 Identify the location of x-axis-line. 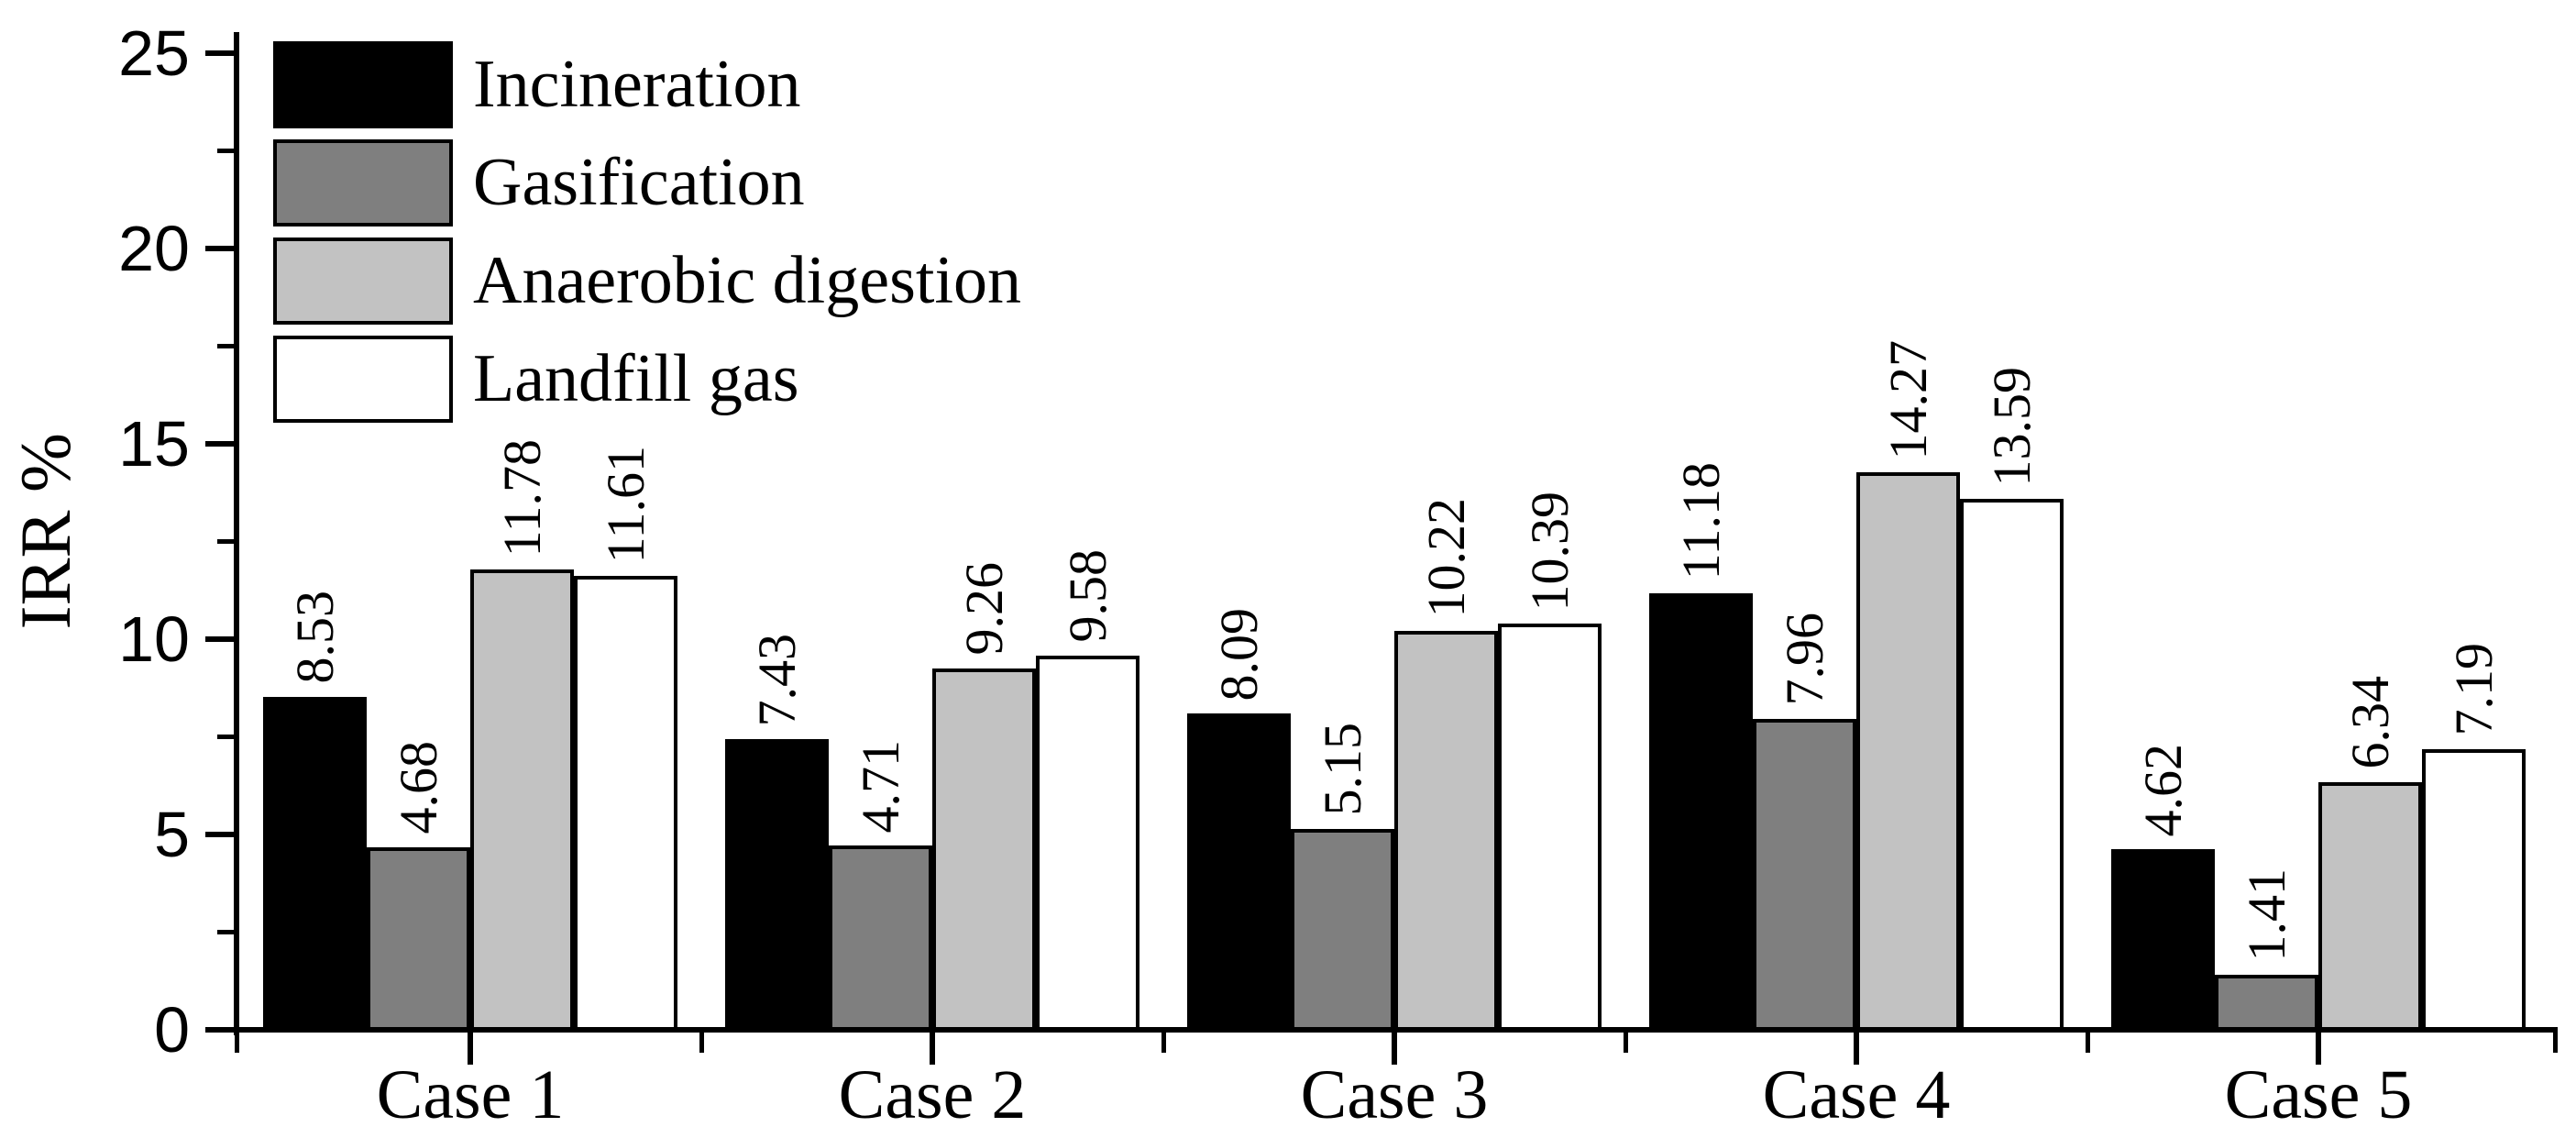
(1396, 1030).